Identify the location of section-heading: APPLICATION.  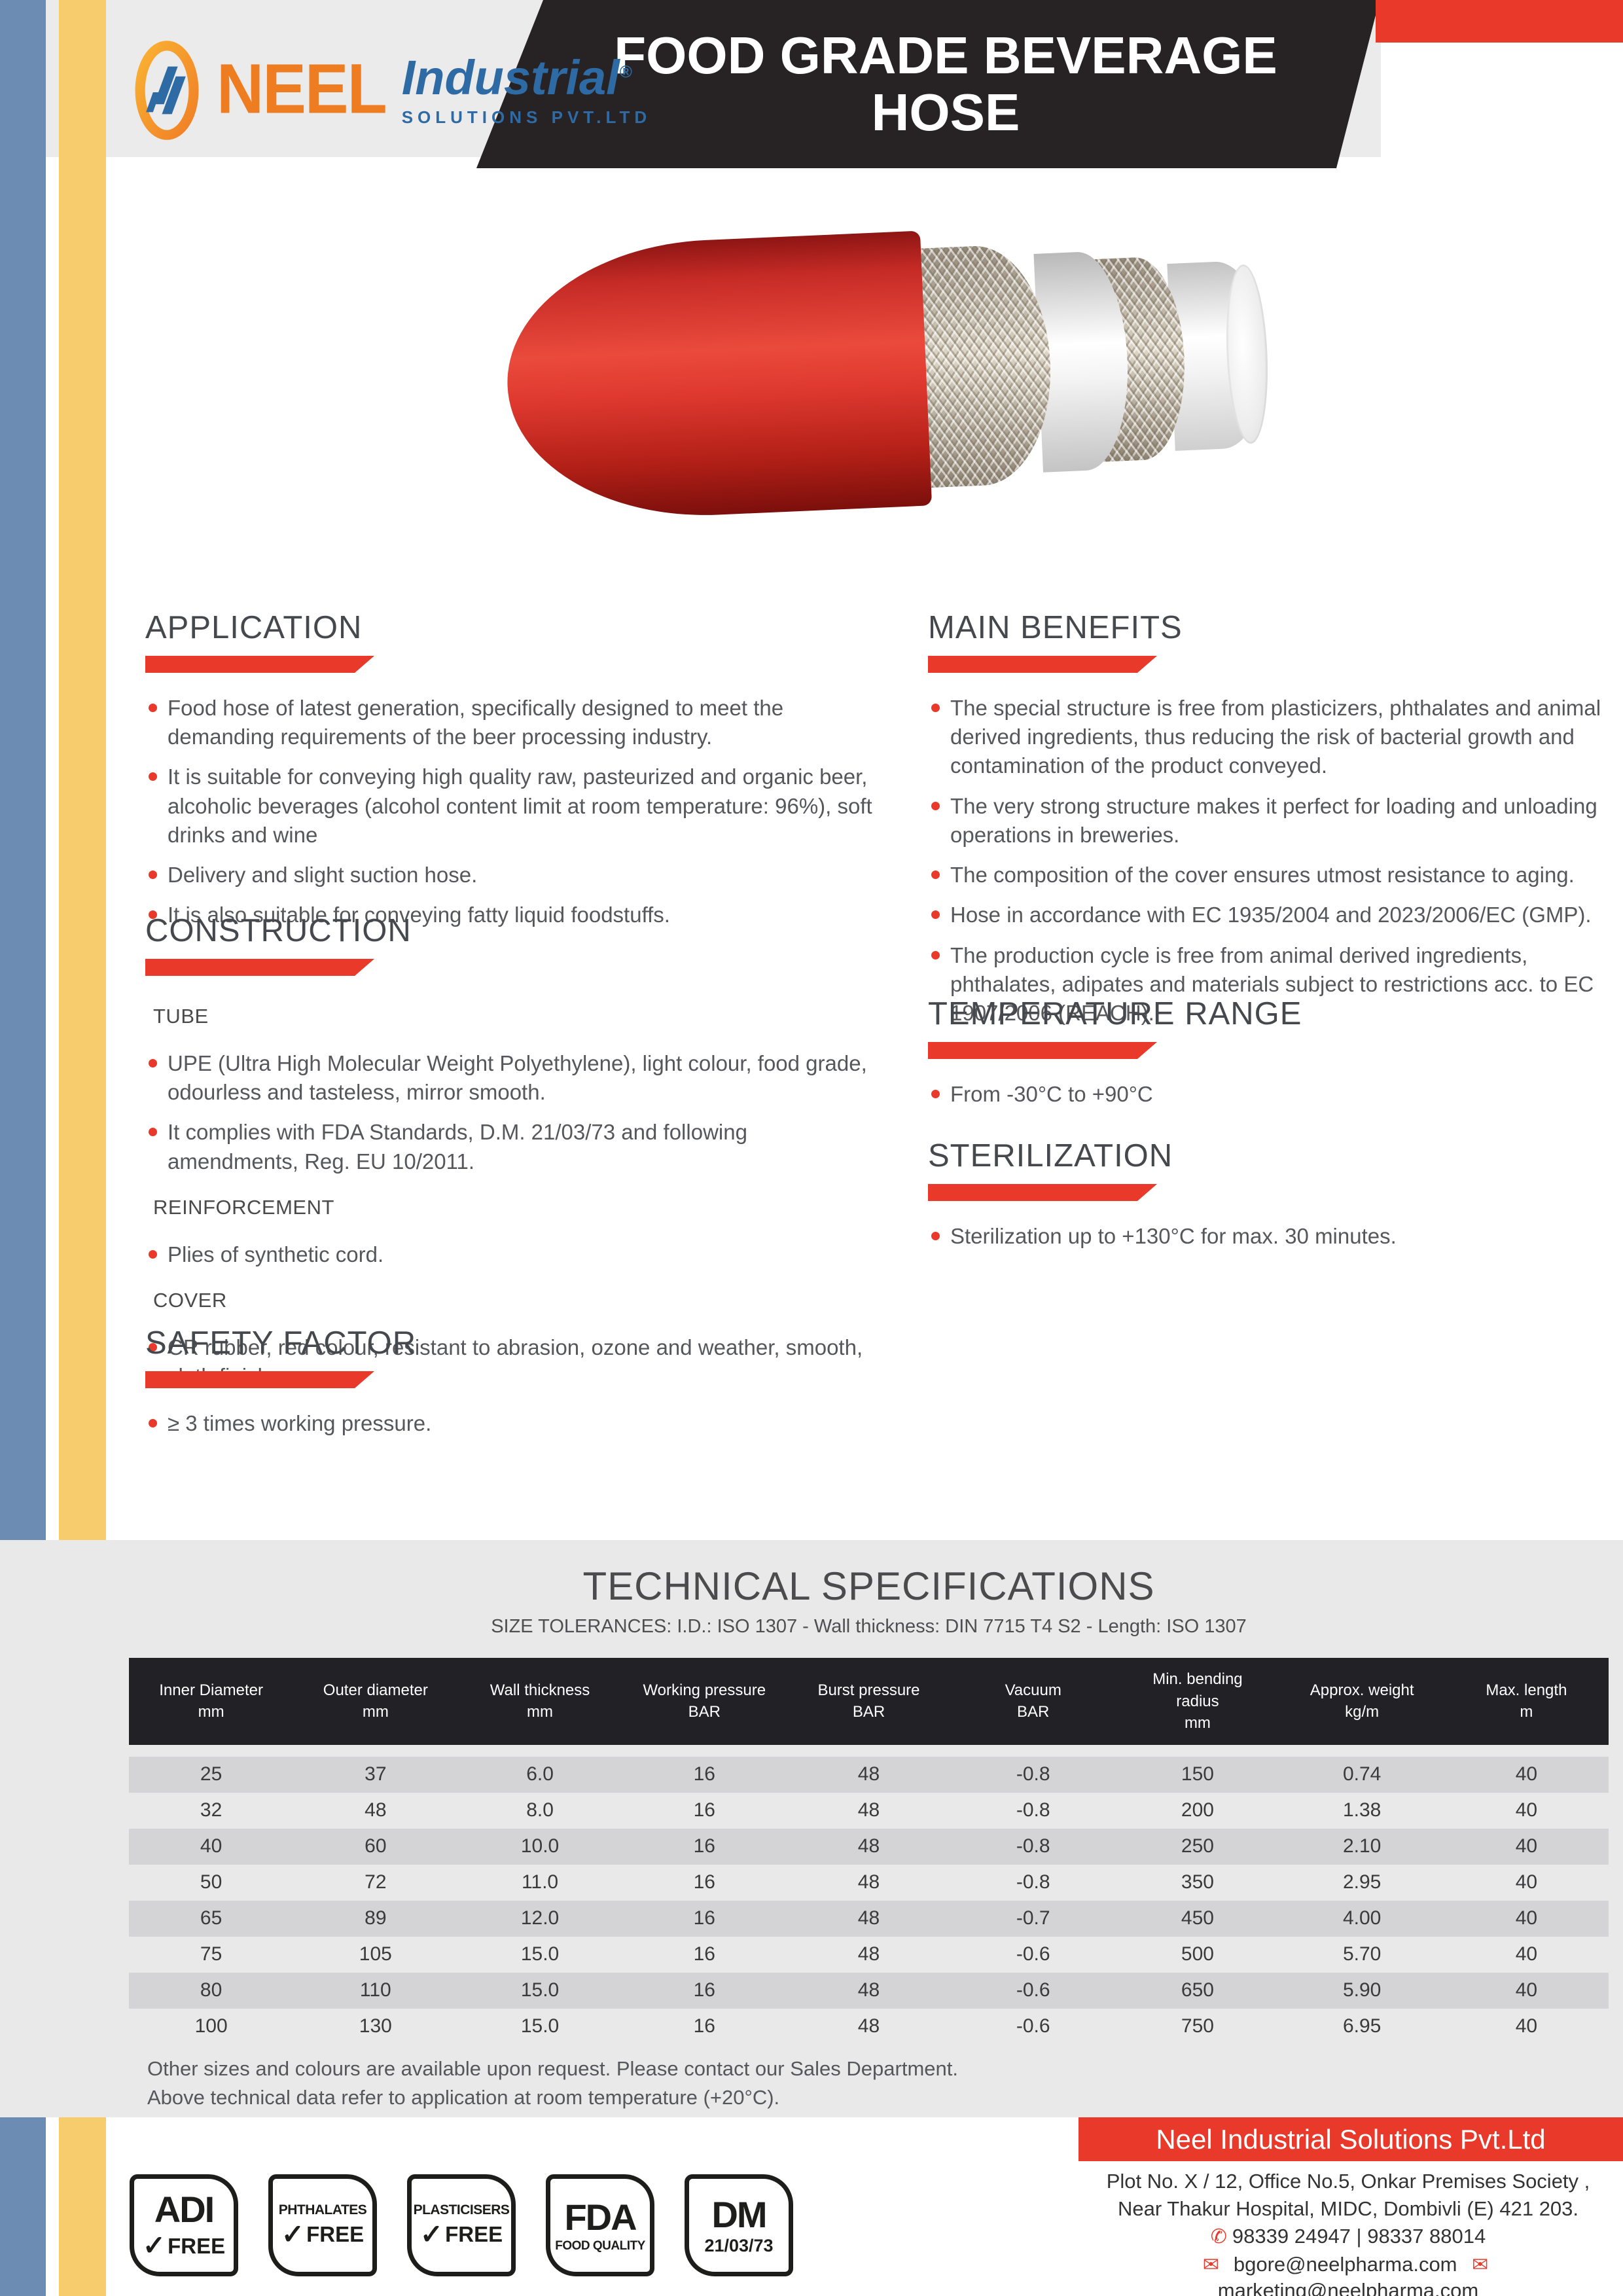
(254, 627).